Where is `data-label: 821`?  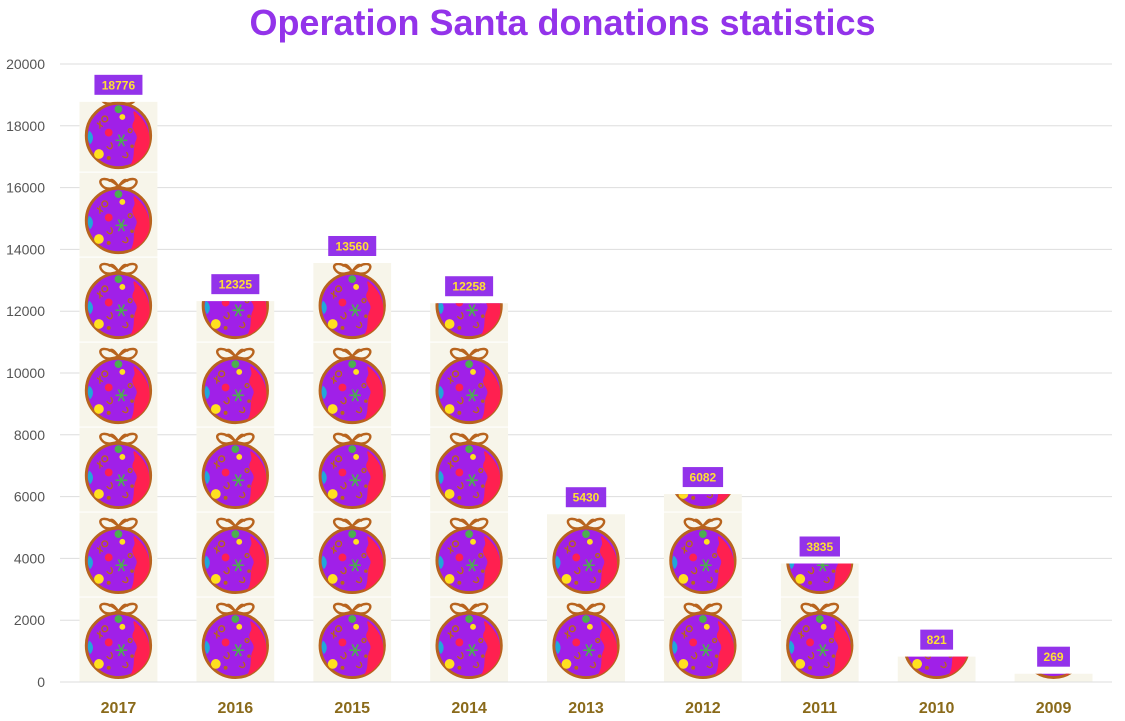 data-label: 821 is located at coordinates (937, 639).